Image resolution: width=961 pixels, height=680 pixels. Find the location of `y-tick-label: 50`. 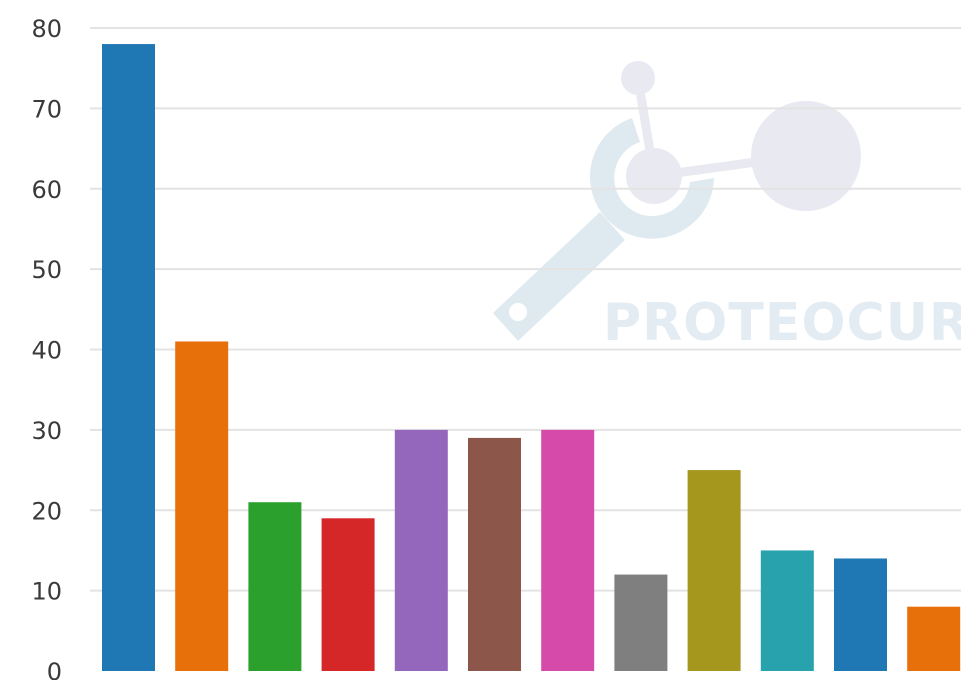

y-tick-label: 50 is located at coordinates (46, 270).